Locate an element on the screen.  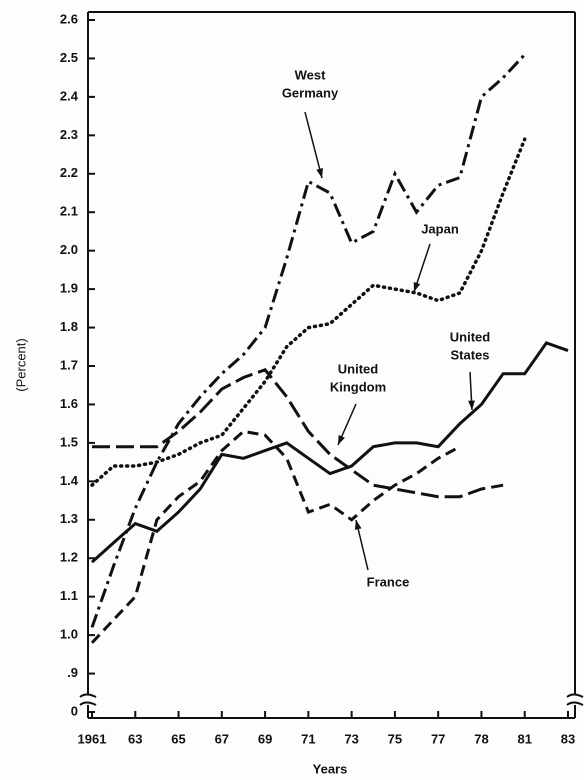
annotation: States is located at coordinates (469, 354).